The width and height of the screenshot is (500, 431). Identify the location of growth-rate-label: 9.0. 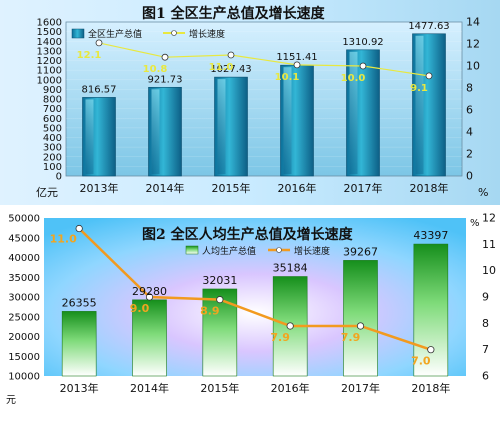
(140, 308).